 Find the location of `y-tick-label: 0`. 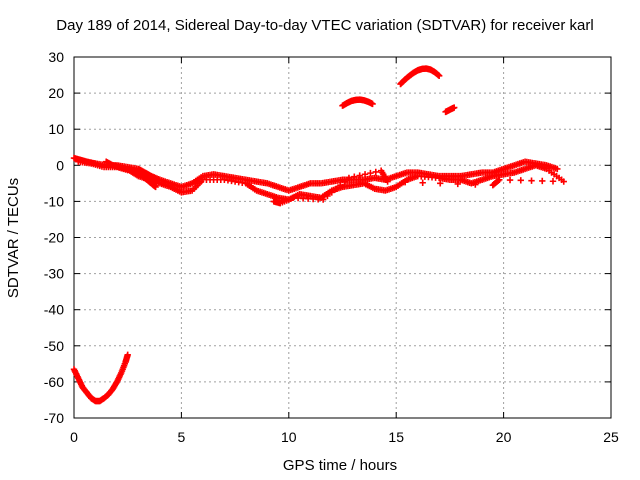

y-tick-label: 0 is located at coordinates (60, 165).